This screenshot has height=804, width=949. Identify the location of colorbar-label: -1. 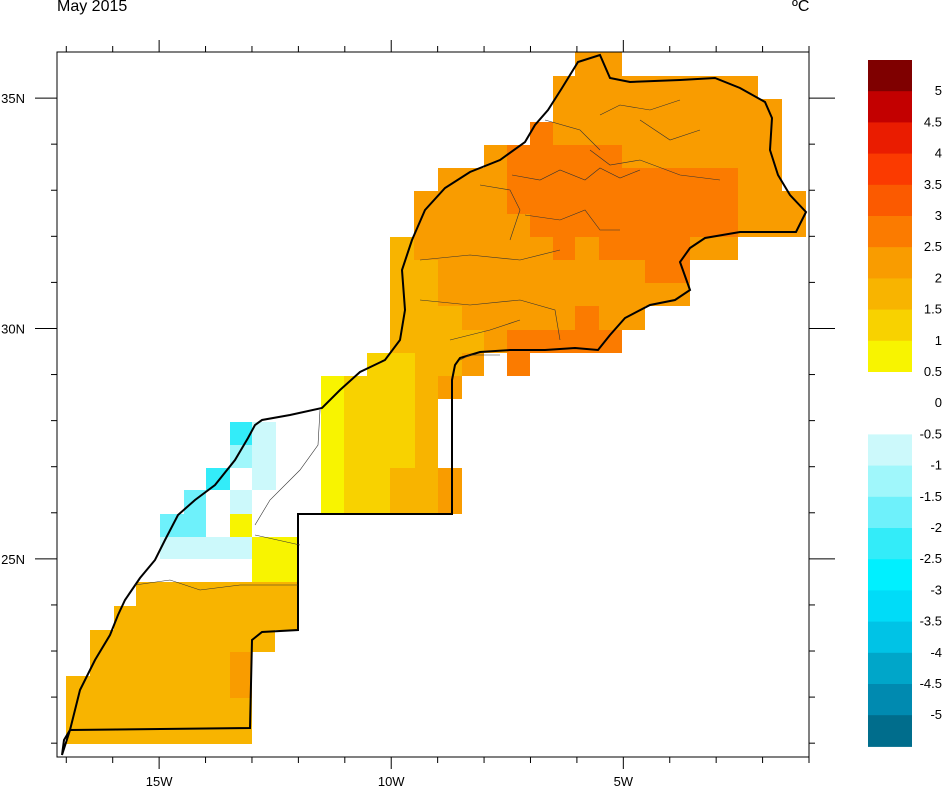
(936, 465).